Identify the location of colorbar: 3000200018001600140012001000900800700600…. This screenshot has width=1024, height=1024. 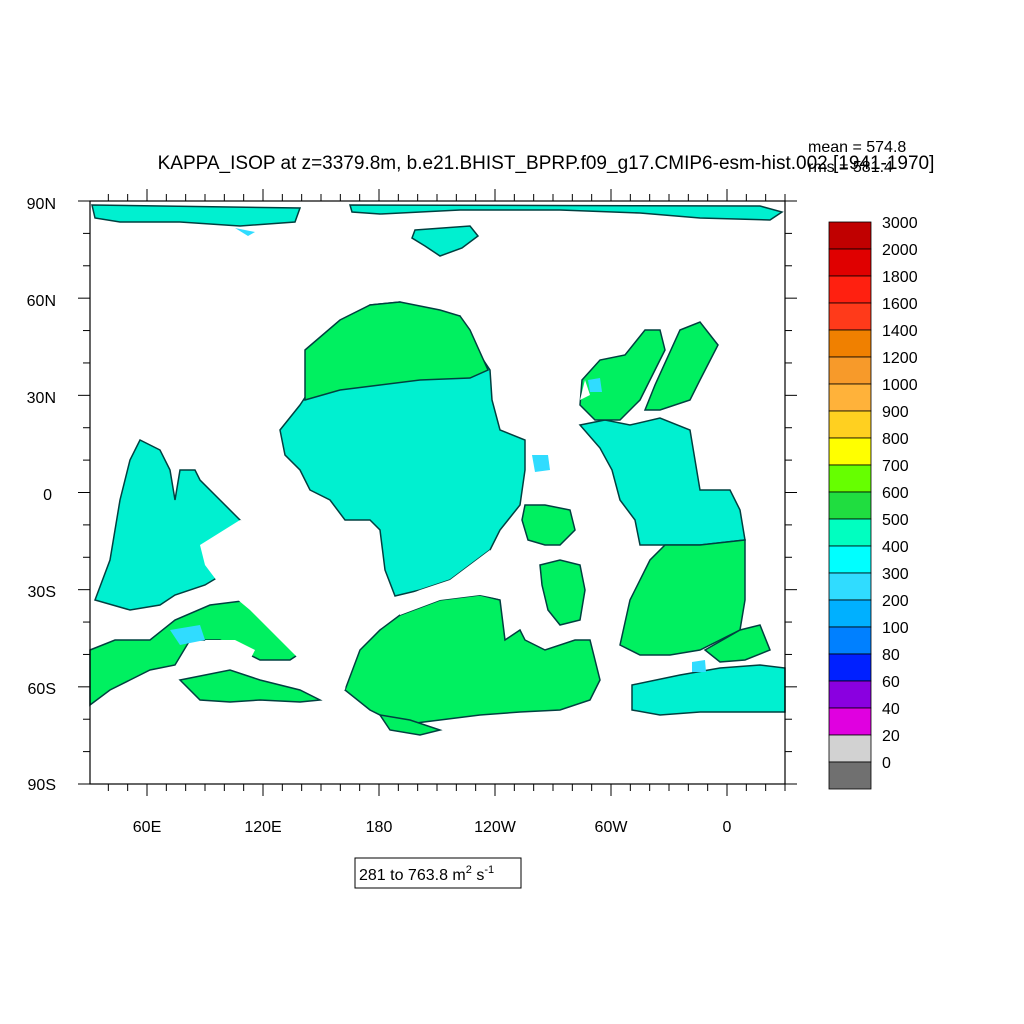
(873, 502).